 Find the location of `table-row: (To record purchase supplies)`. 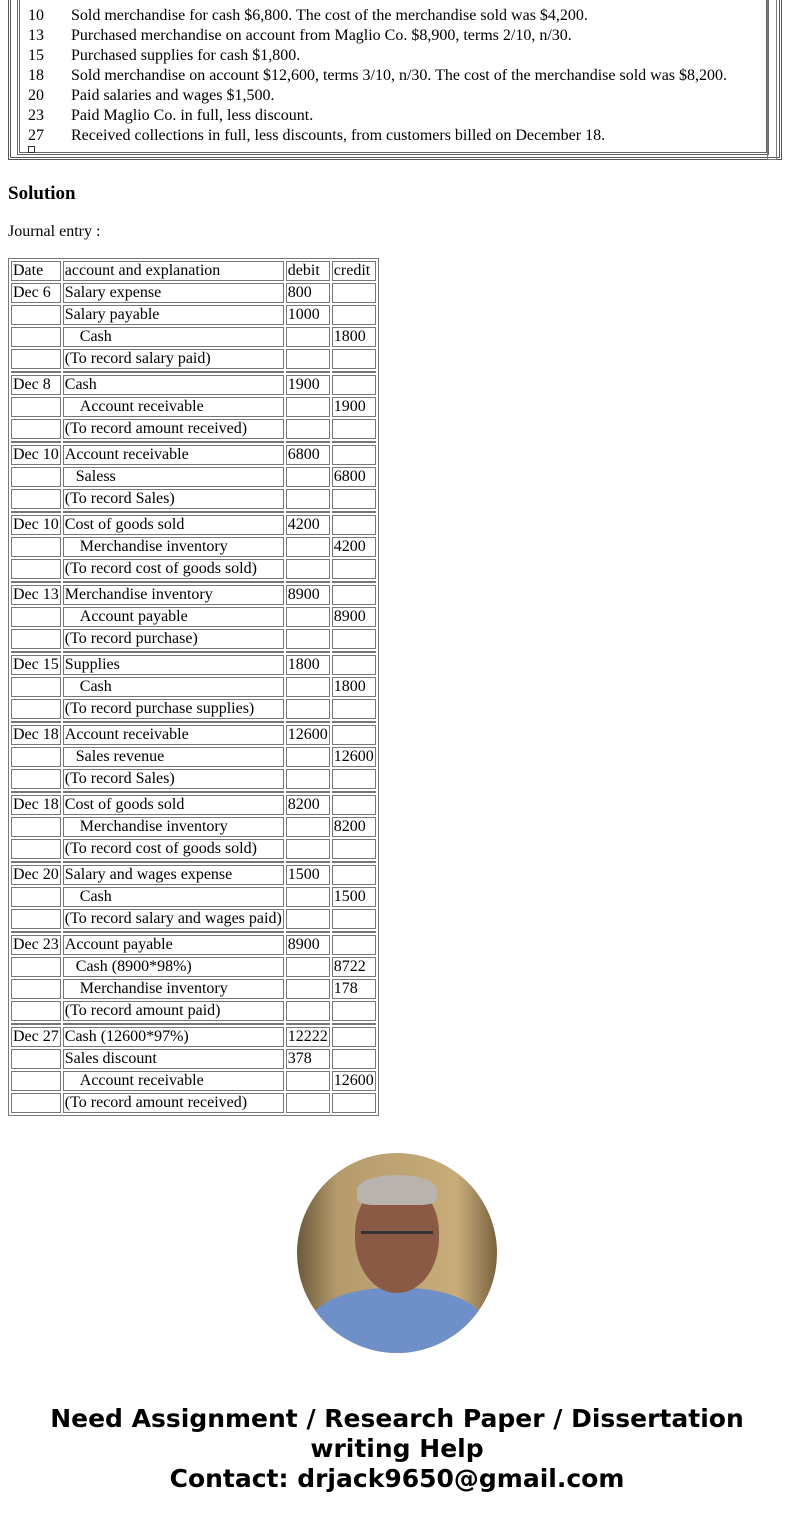

table-row: (To record purchase supplies) is located at coordinates (193, 709).